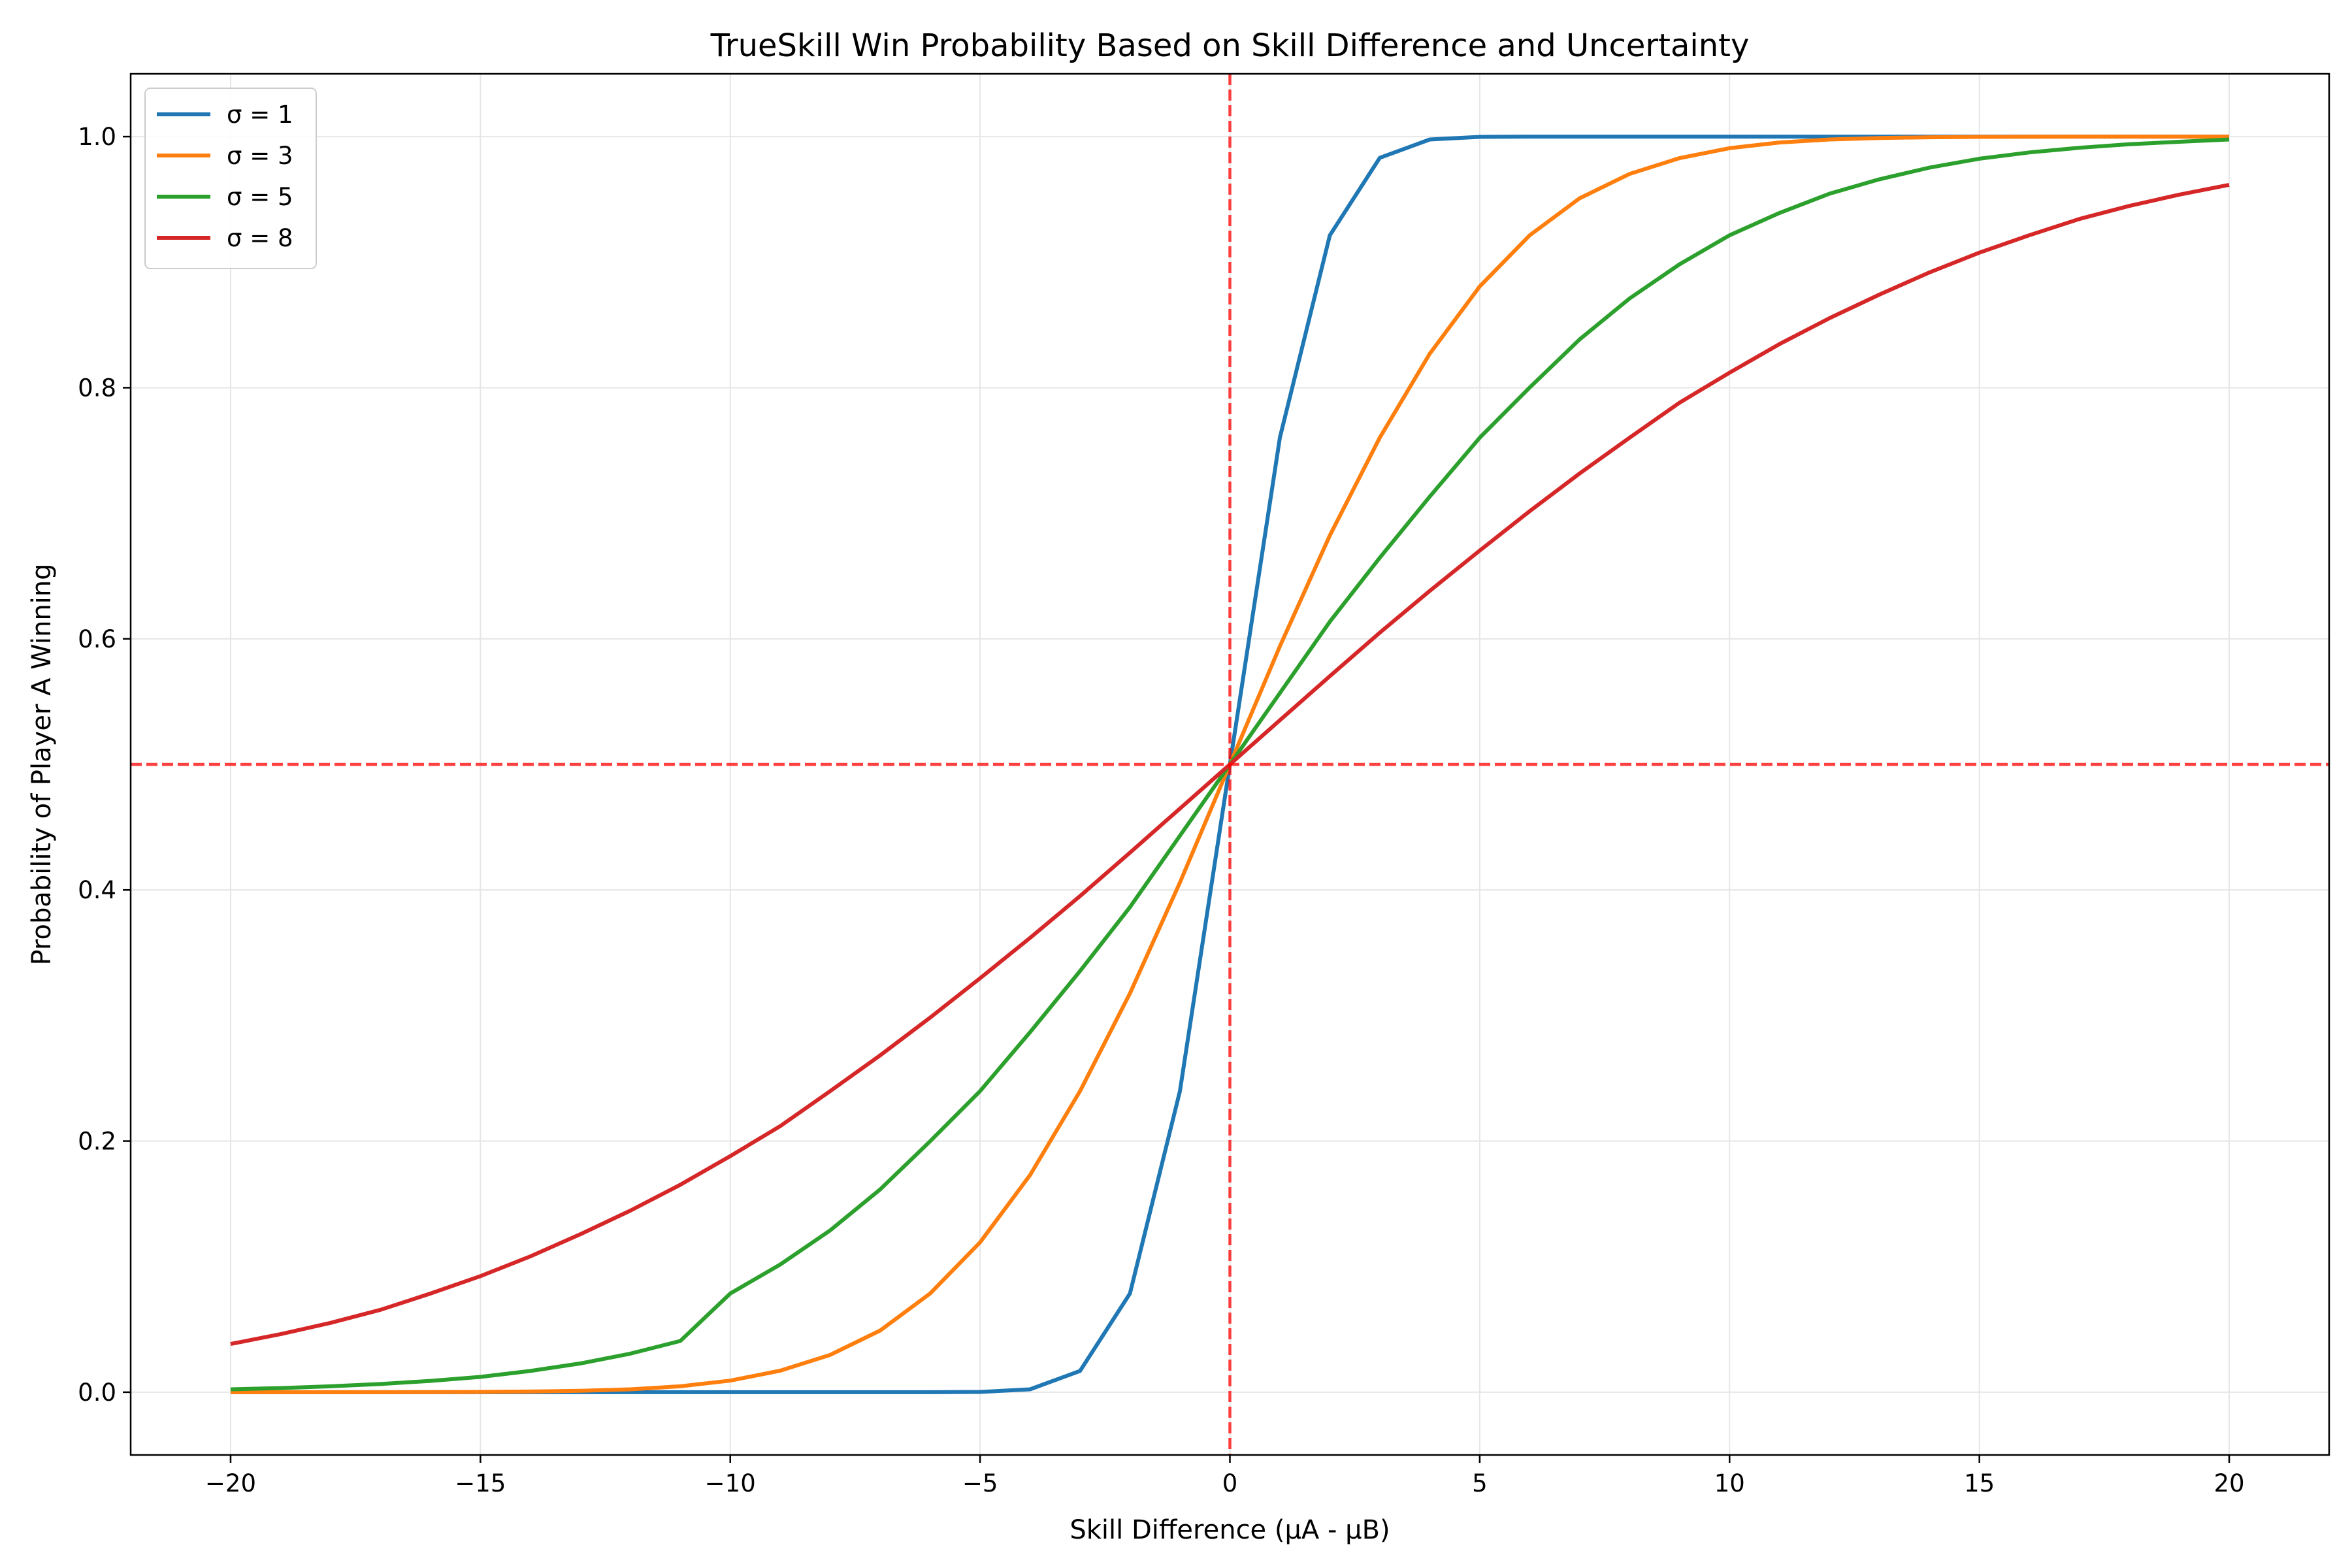 The height and width of the screenshot is (1568, 2352). Describe the element at coordinates (730, 1483) in the screenshot. I see `x-tick-label: −10` at that location.